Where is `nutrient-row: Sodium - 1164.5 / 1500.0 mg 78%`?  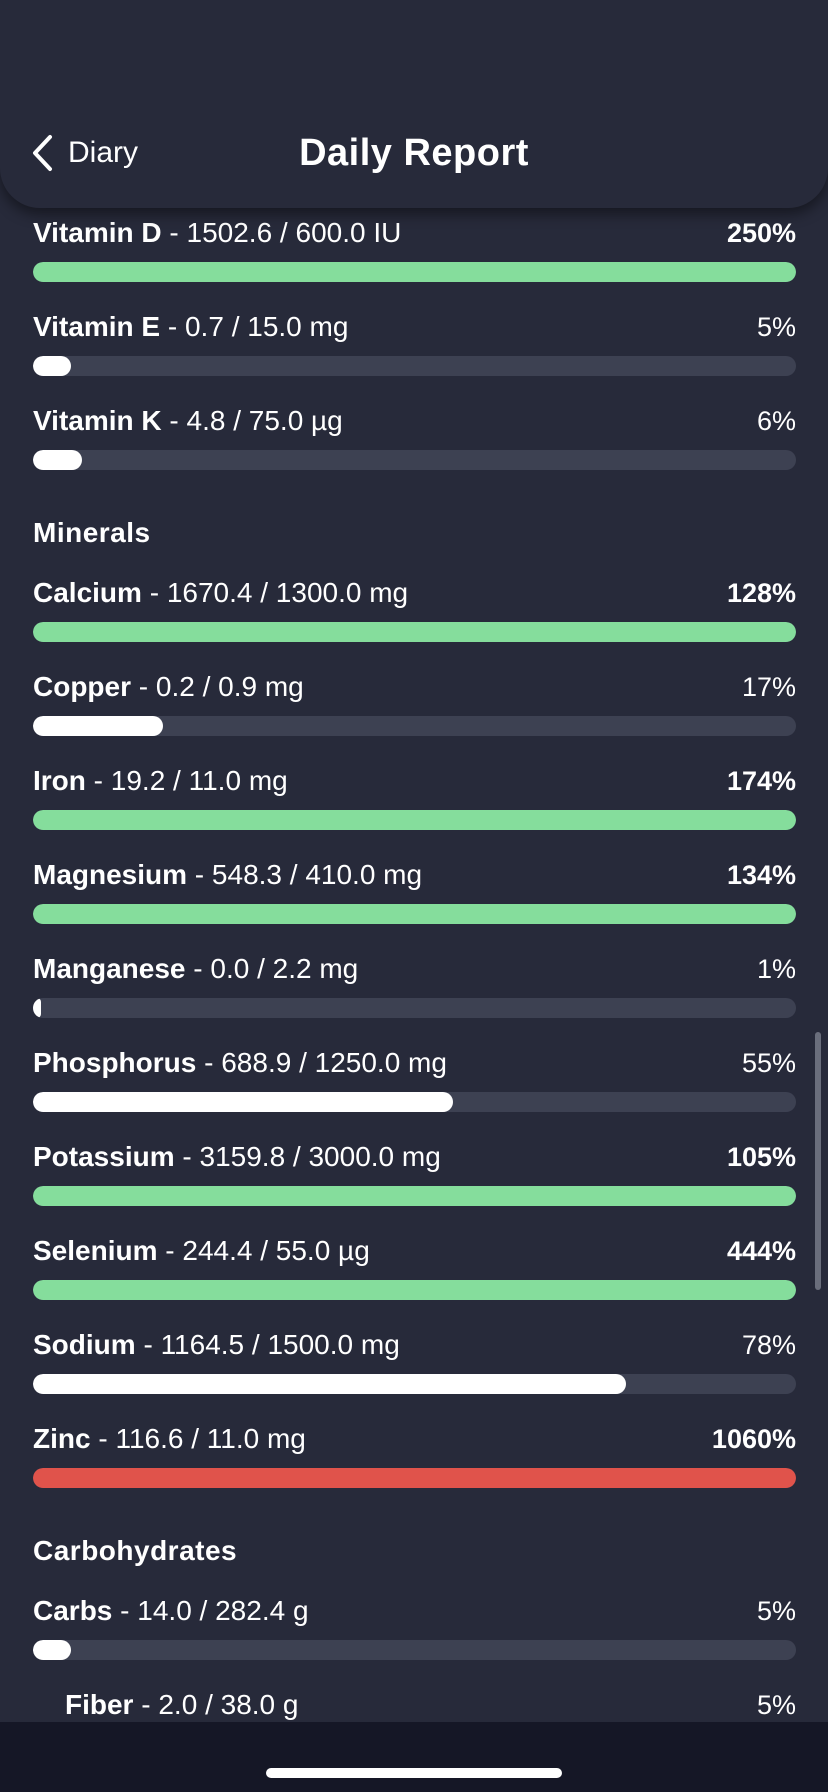
nutrient-row: Sodium - 1164.5 / 1500.0 mg 78% is located at coordinates (414, 1373).